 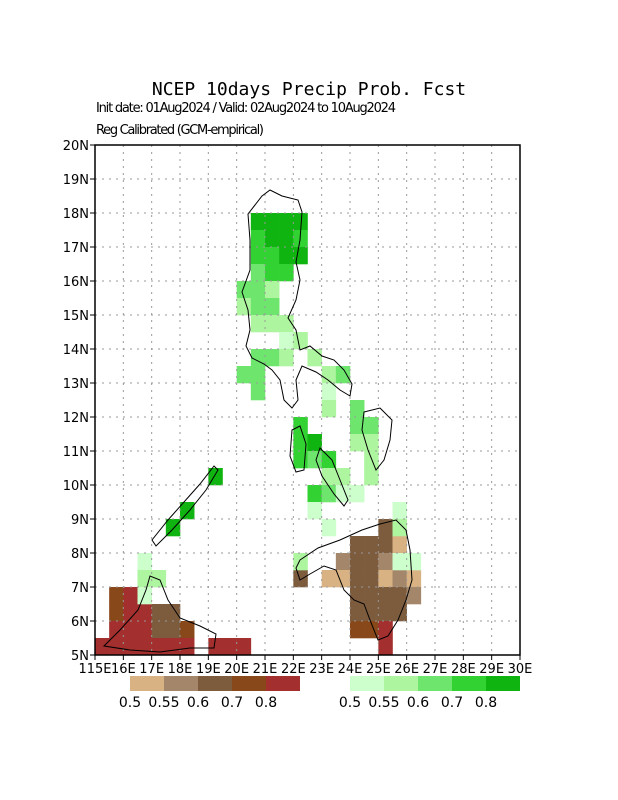 I want to click on x-tick-label: 23E, so click(x=321, y=669).